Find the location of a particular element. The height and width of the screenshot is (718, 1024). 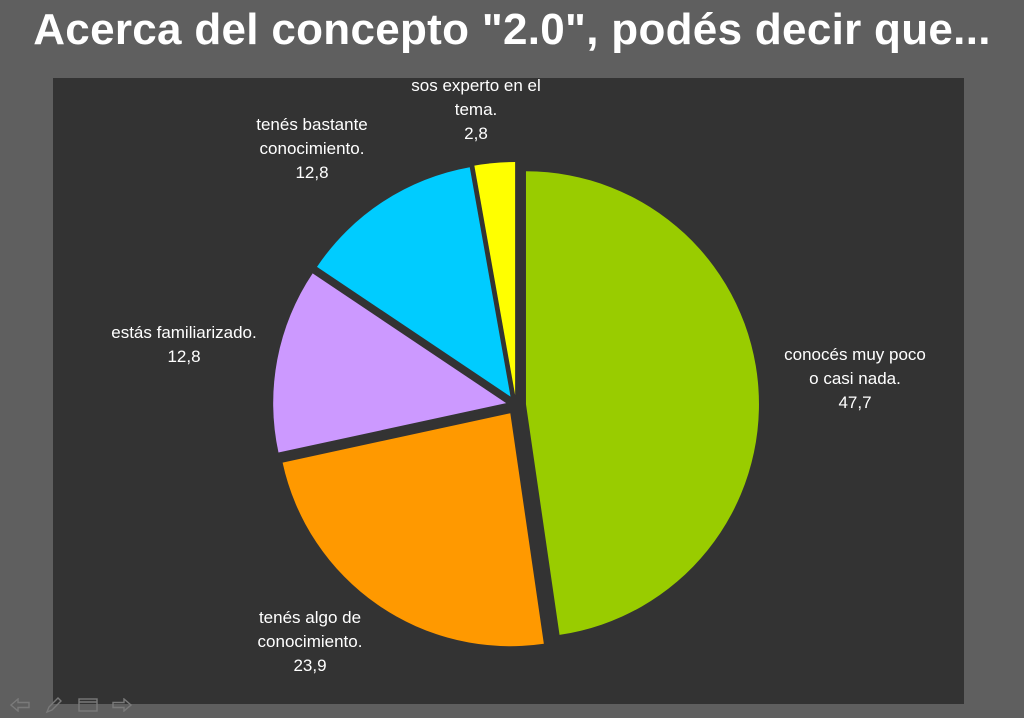

slice-value-label: 23,9 is located at coordinates (309, 665).